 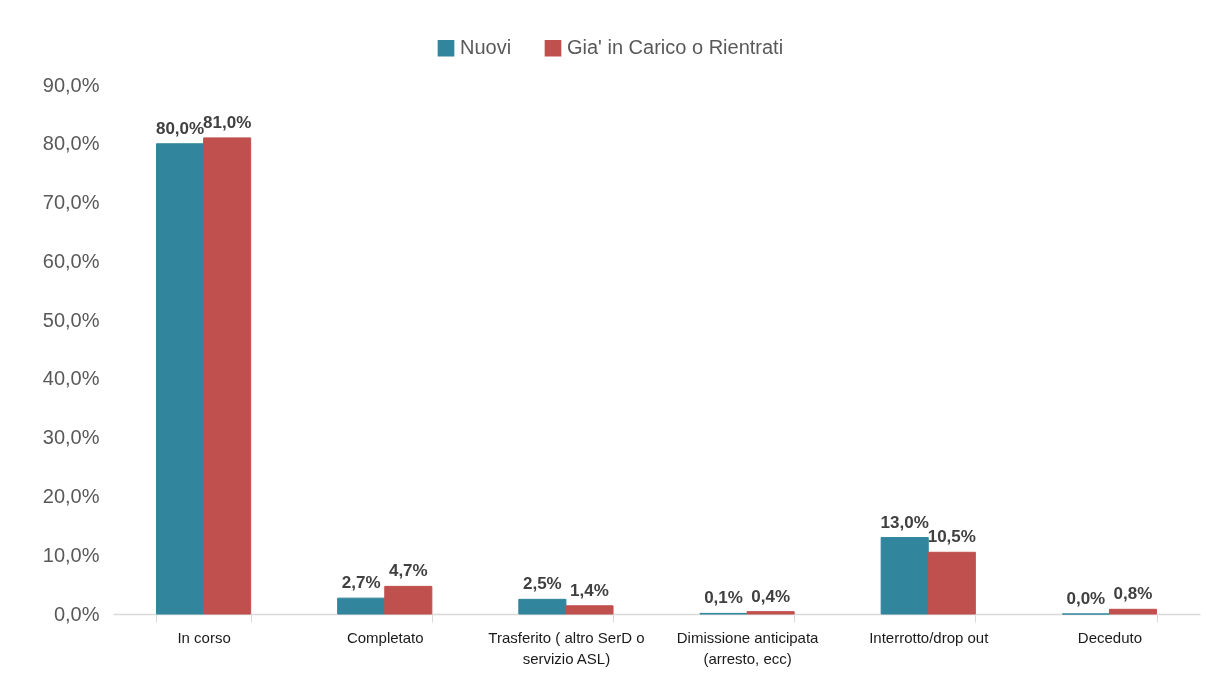 What do you see at coordinates (76, 613) in the screenshot?
I see `y-tick-label: 0,0%` at bounding box center [76, 613].